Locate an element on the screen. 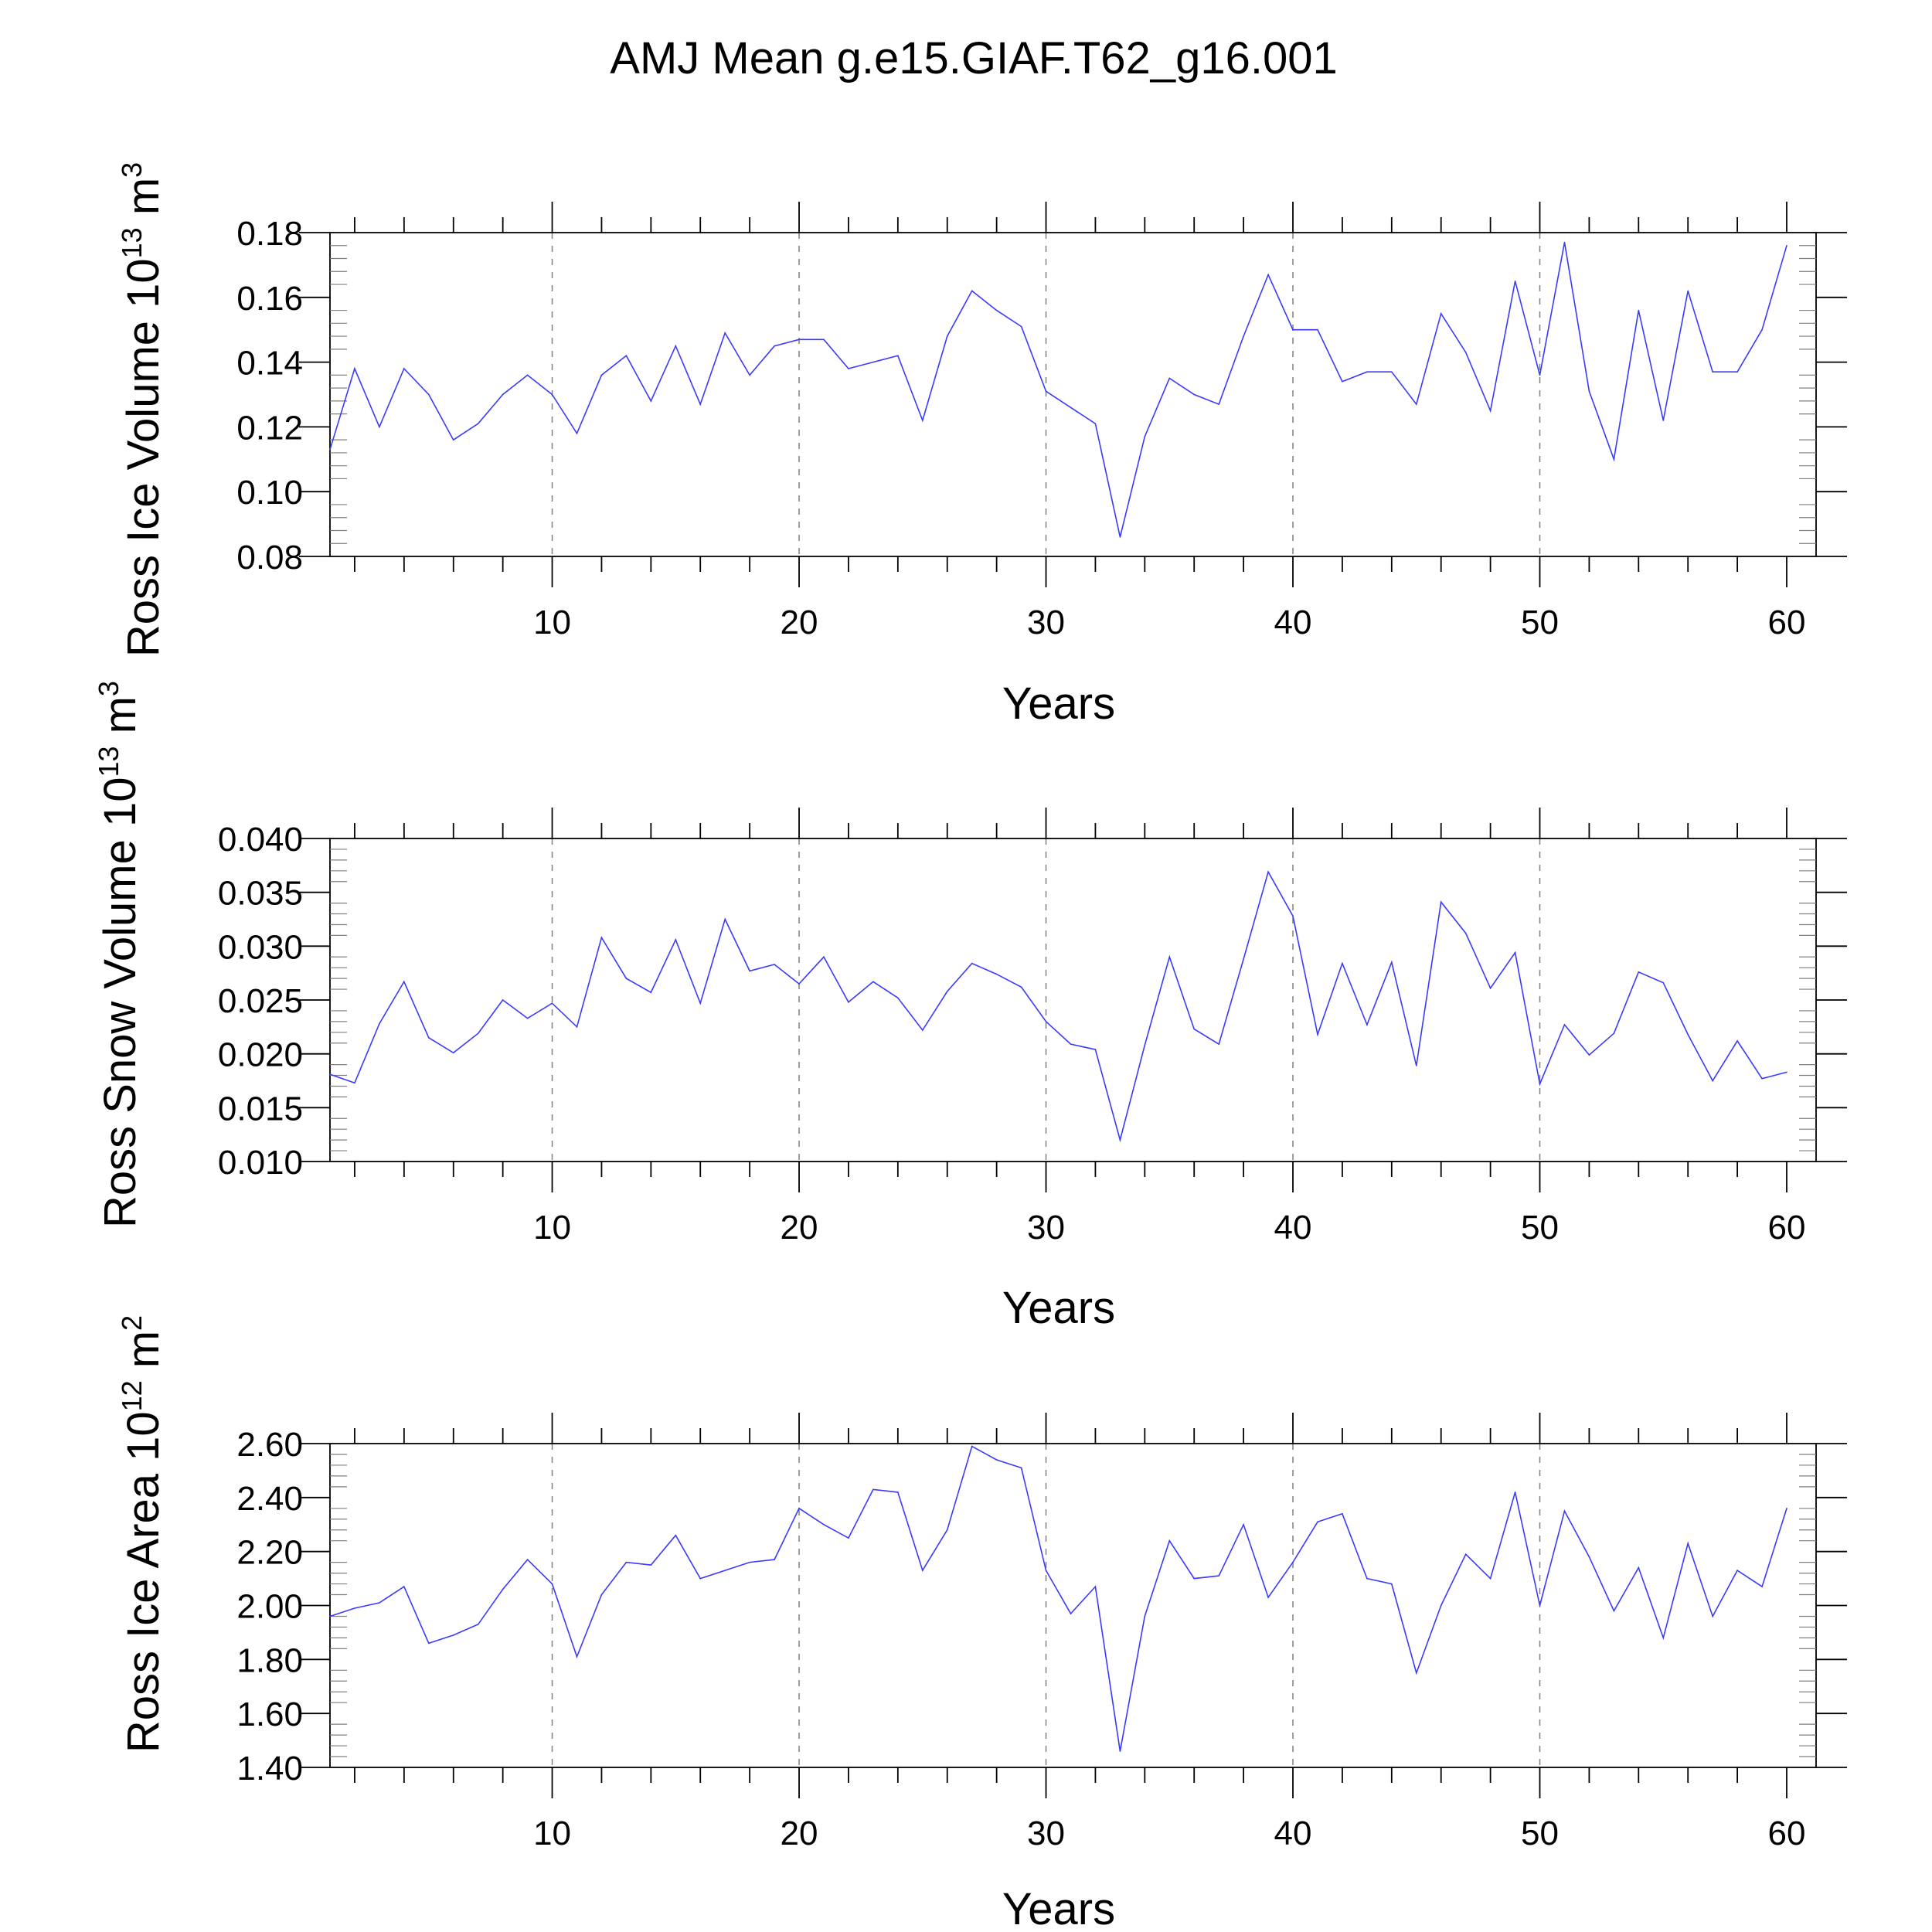 The width and height of the screenshot is (1932, 1932). panel-ice-area-ytick-label: 2.20 is located at coordinates (269, 1553).